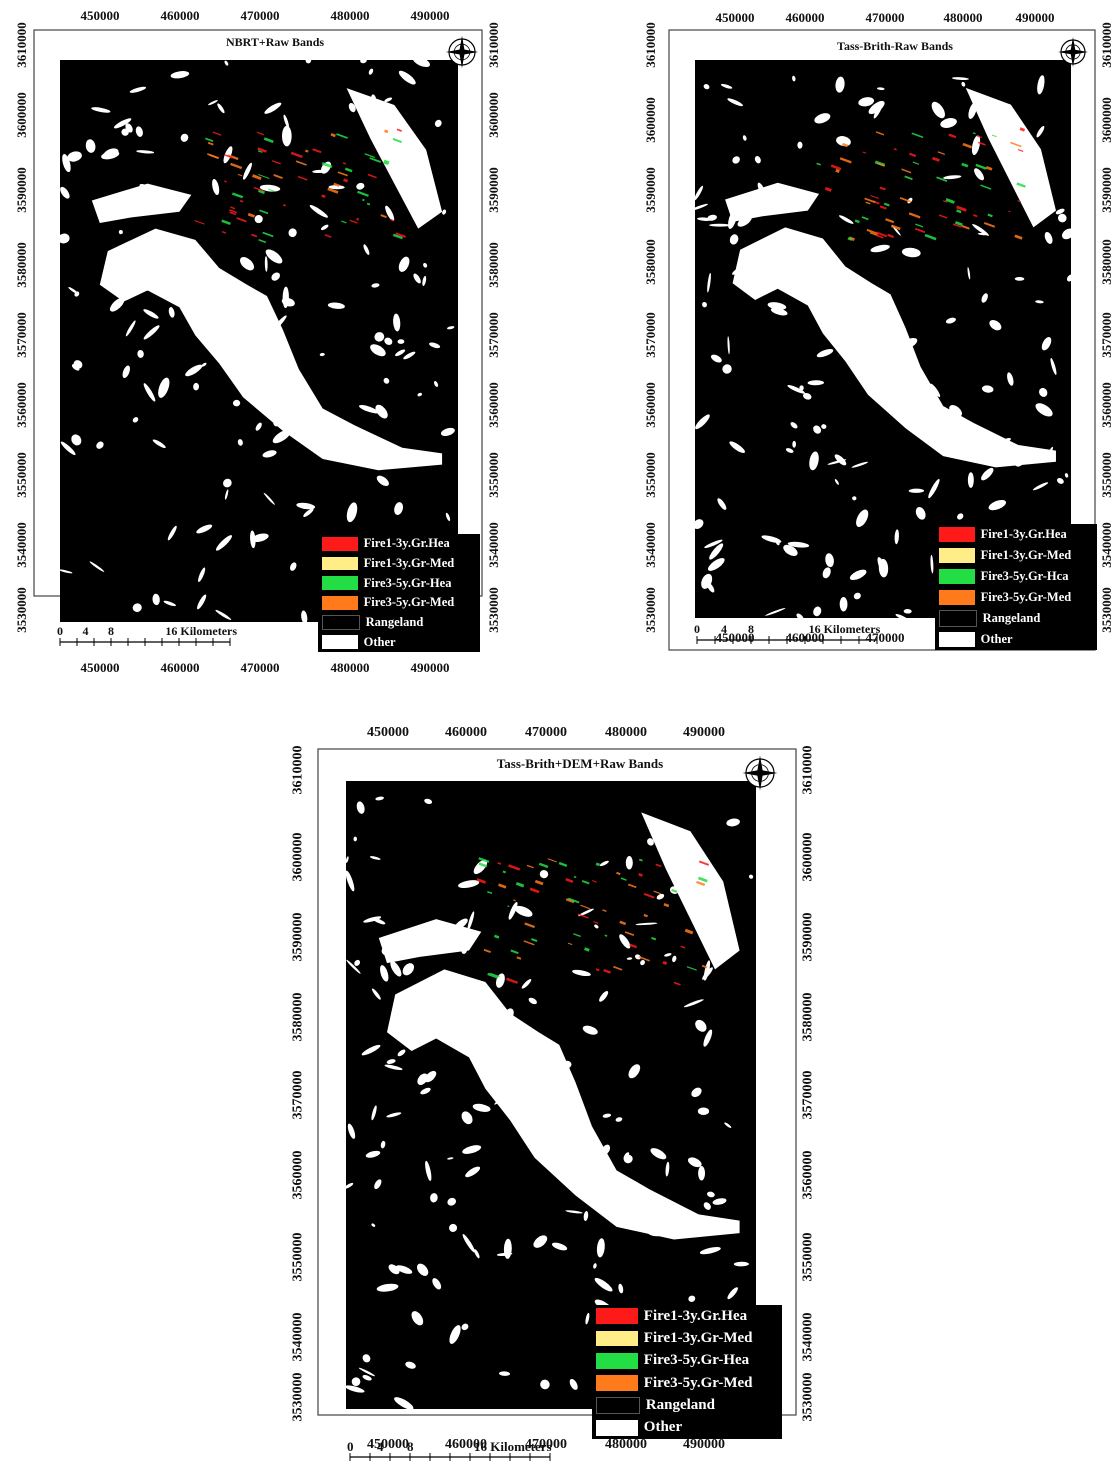 The height and width of the screenshot is (1461, 1115). What do you see at coordinates (493, 545) in the screenshot?
I see `y-tick-label-right: 3540000` at bounding box center [493, 545].